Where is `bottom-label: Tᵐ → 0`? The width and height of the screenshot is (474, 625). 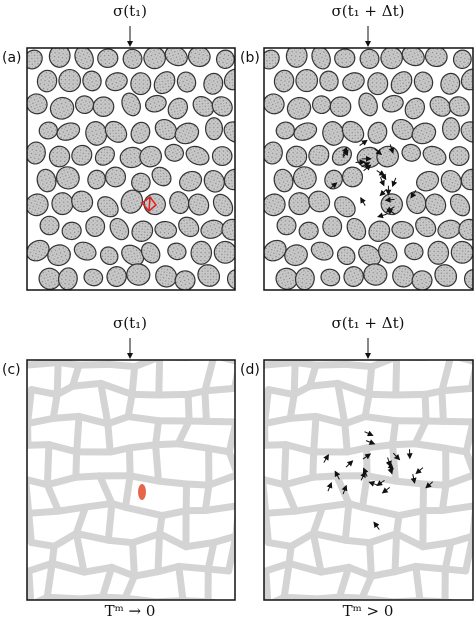 bottom-label: Tᵐ → 0 is located at coordinates (130, 611).